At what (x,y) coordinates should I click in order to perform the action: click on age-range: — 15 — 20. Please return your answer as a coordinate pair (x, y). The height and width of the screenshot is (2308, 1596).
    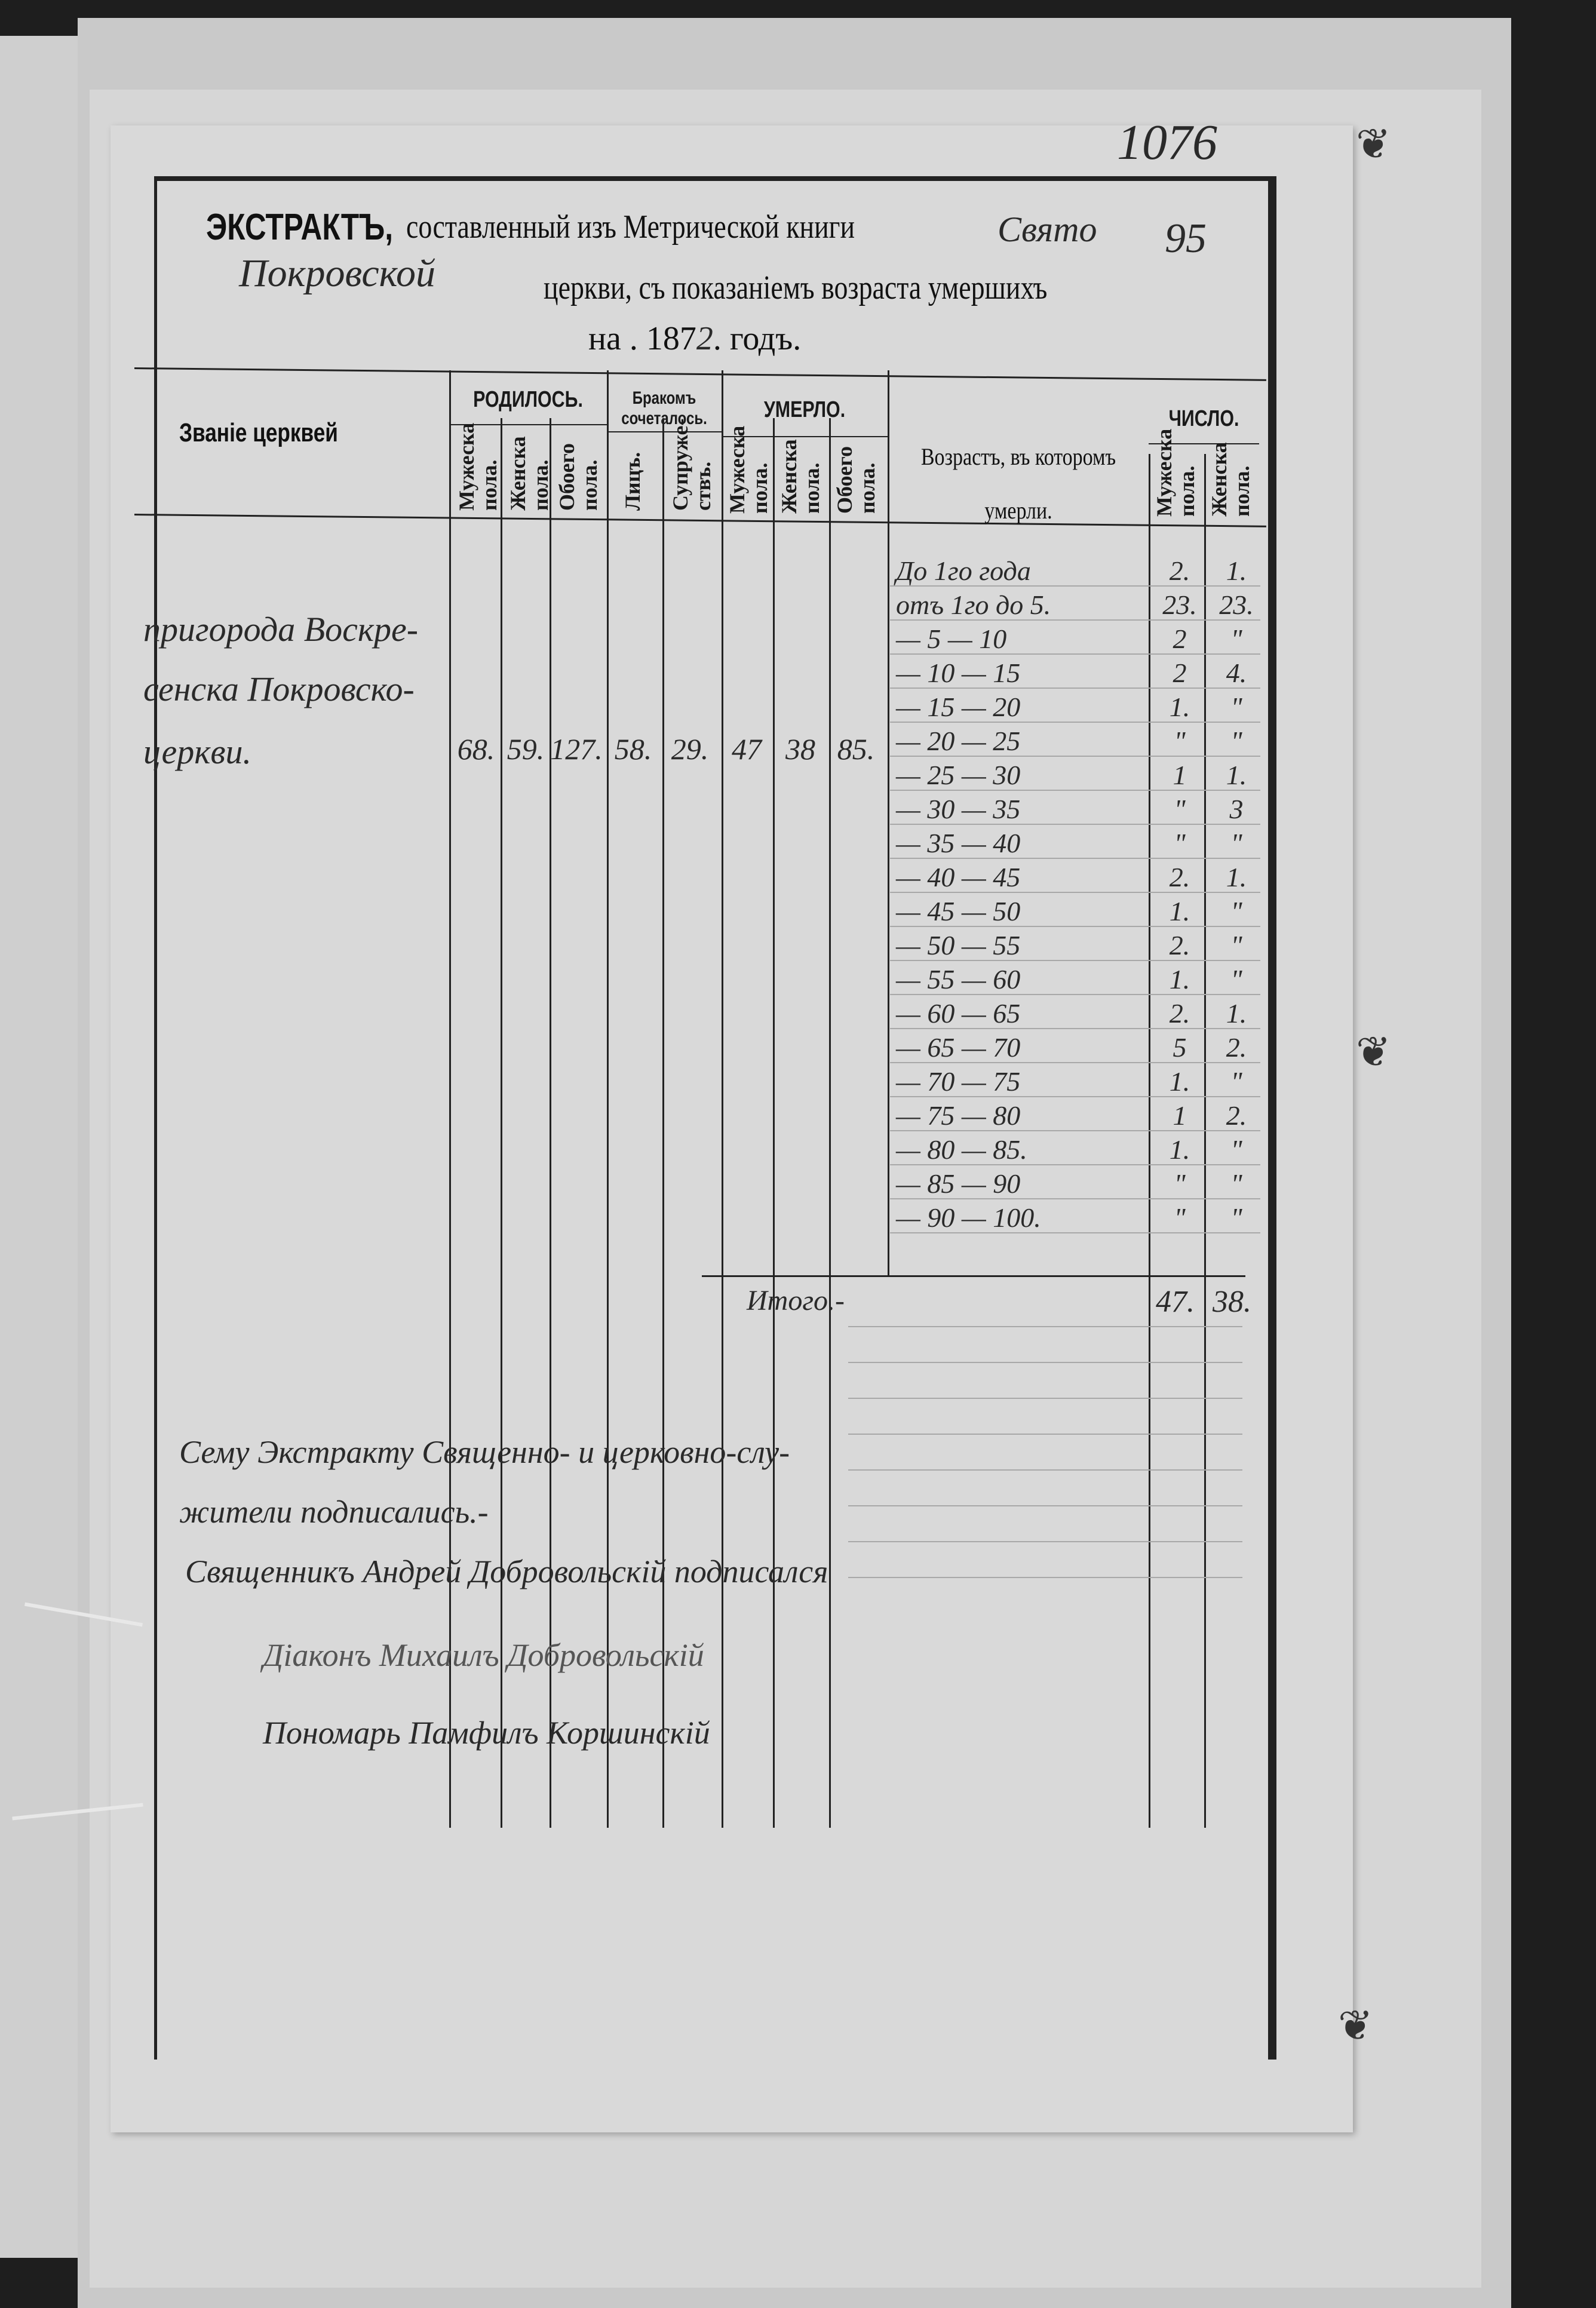
    Looking at the image, I should click on (958, 707).